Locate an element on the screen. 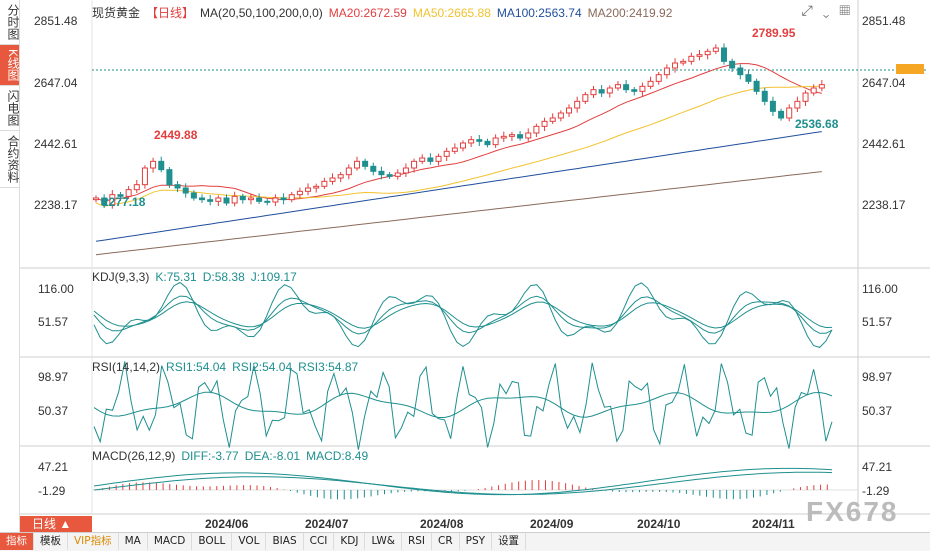 This screenshot has height=551, width=930. rsi1: RSI1:54.04 is located at coordinates (196, 367).